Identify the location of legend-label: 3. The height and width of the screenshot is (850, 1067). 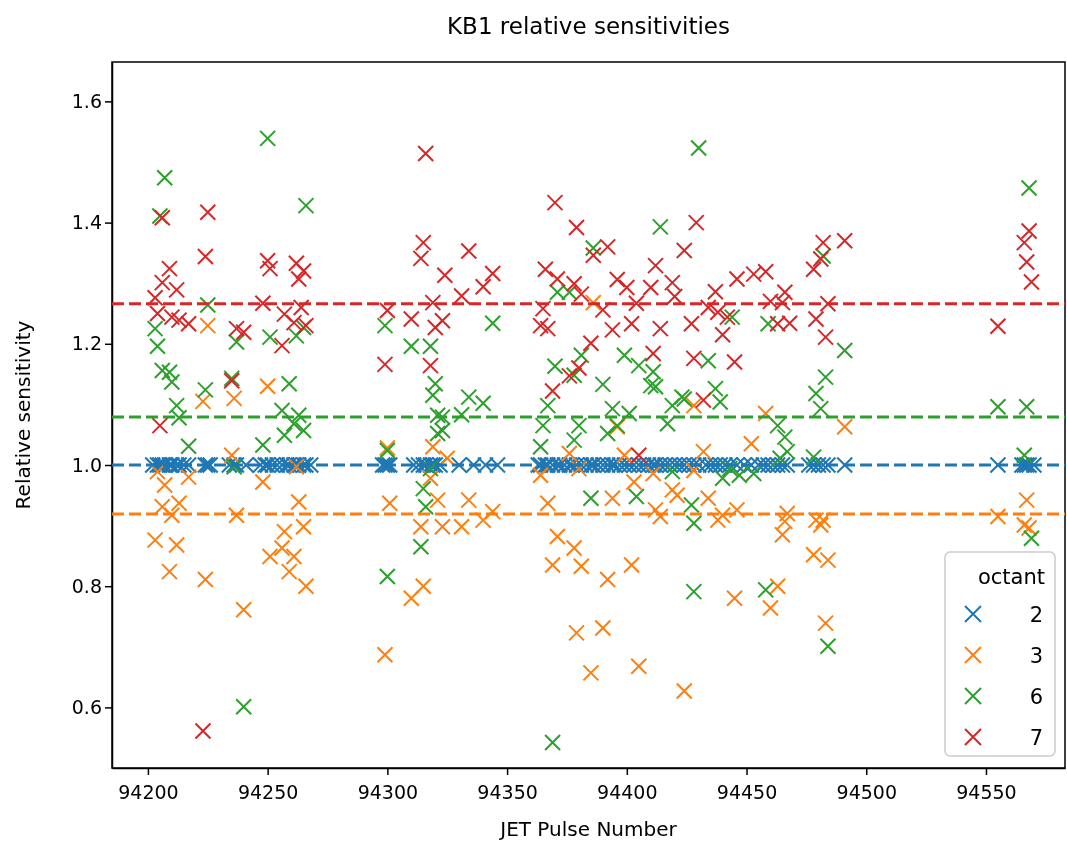
(1036, 656).